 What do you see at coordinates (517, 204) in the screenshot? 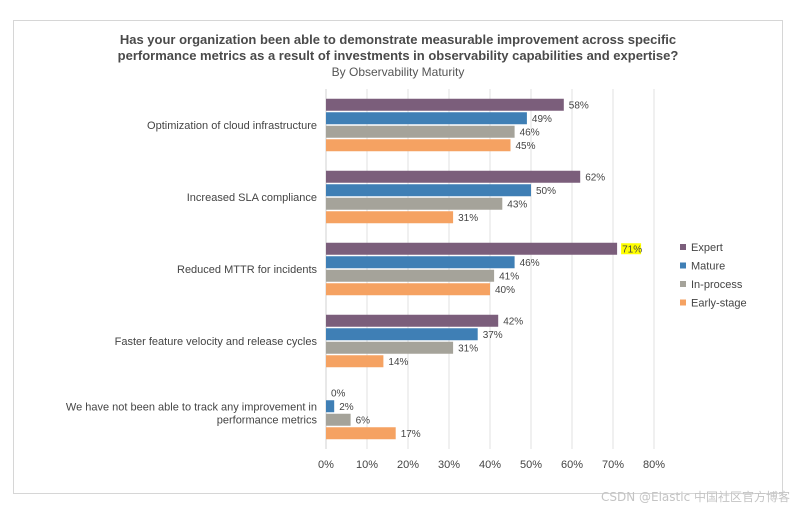
I see `data-label: 43%` at bounding box center [517, 204].